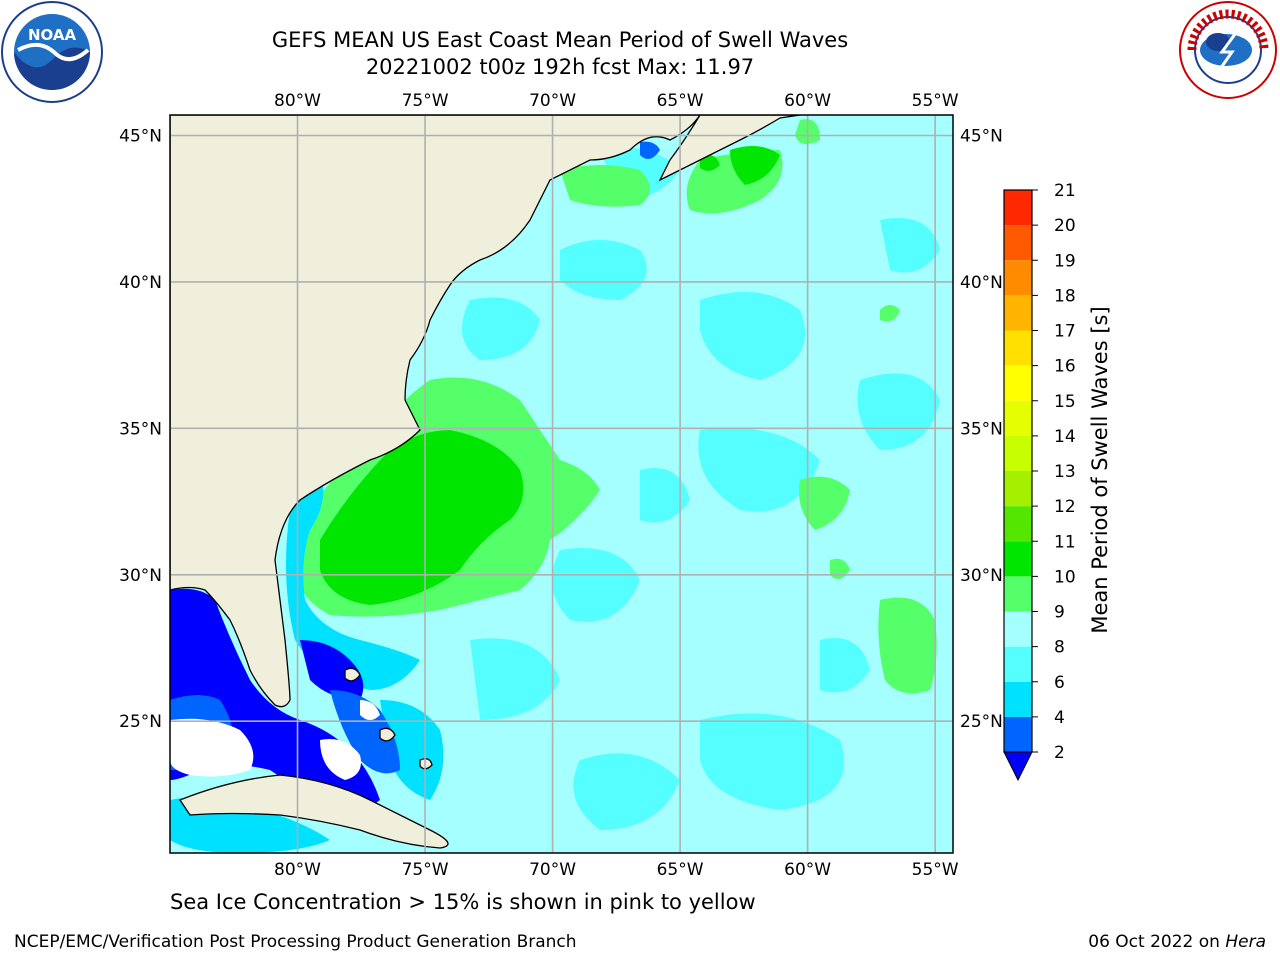  What do you see at coordinates (1059, 683) in the screenshot?
I see `colorbar-tick-label: 6` at bounding box center [1059, 683].